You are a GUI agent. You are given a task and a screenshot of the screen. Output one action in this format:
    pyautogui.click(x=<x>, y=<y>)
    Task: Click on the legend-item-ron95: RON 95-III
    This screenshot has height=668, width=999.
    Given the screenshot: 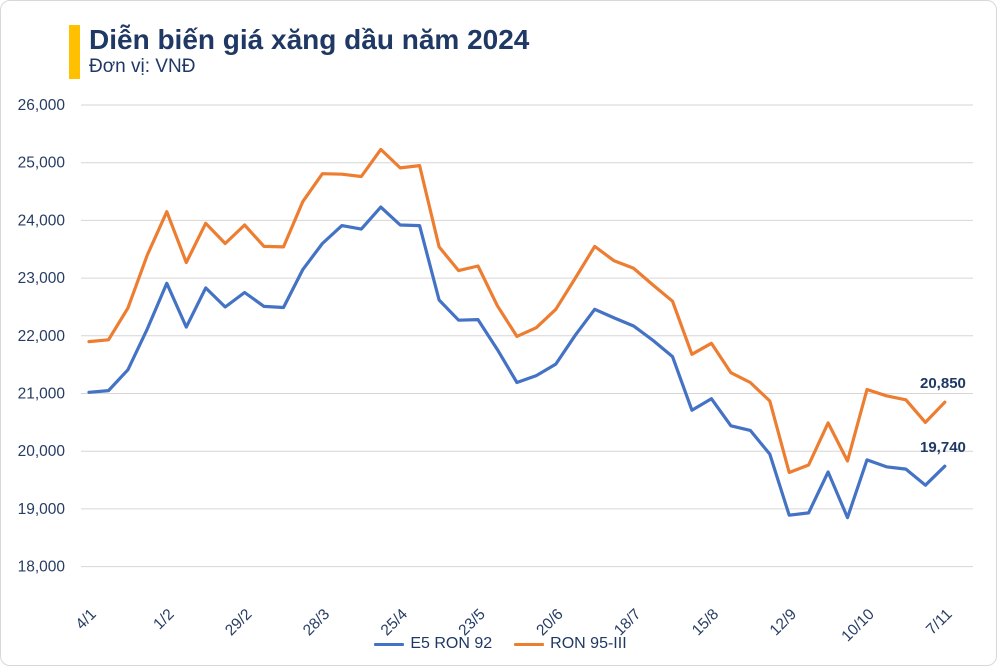 What is the action you would take?
    pyautogui.click(x=570, y=644)
    